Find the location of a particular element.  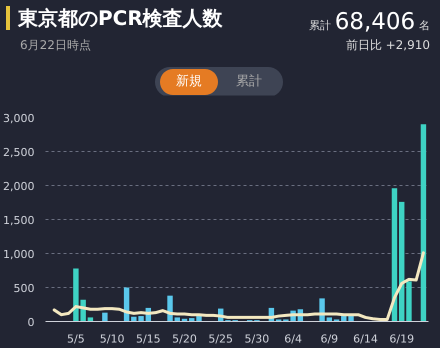

chart-subtitle: 6月22日時点 is located at coordinates (55, 45).